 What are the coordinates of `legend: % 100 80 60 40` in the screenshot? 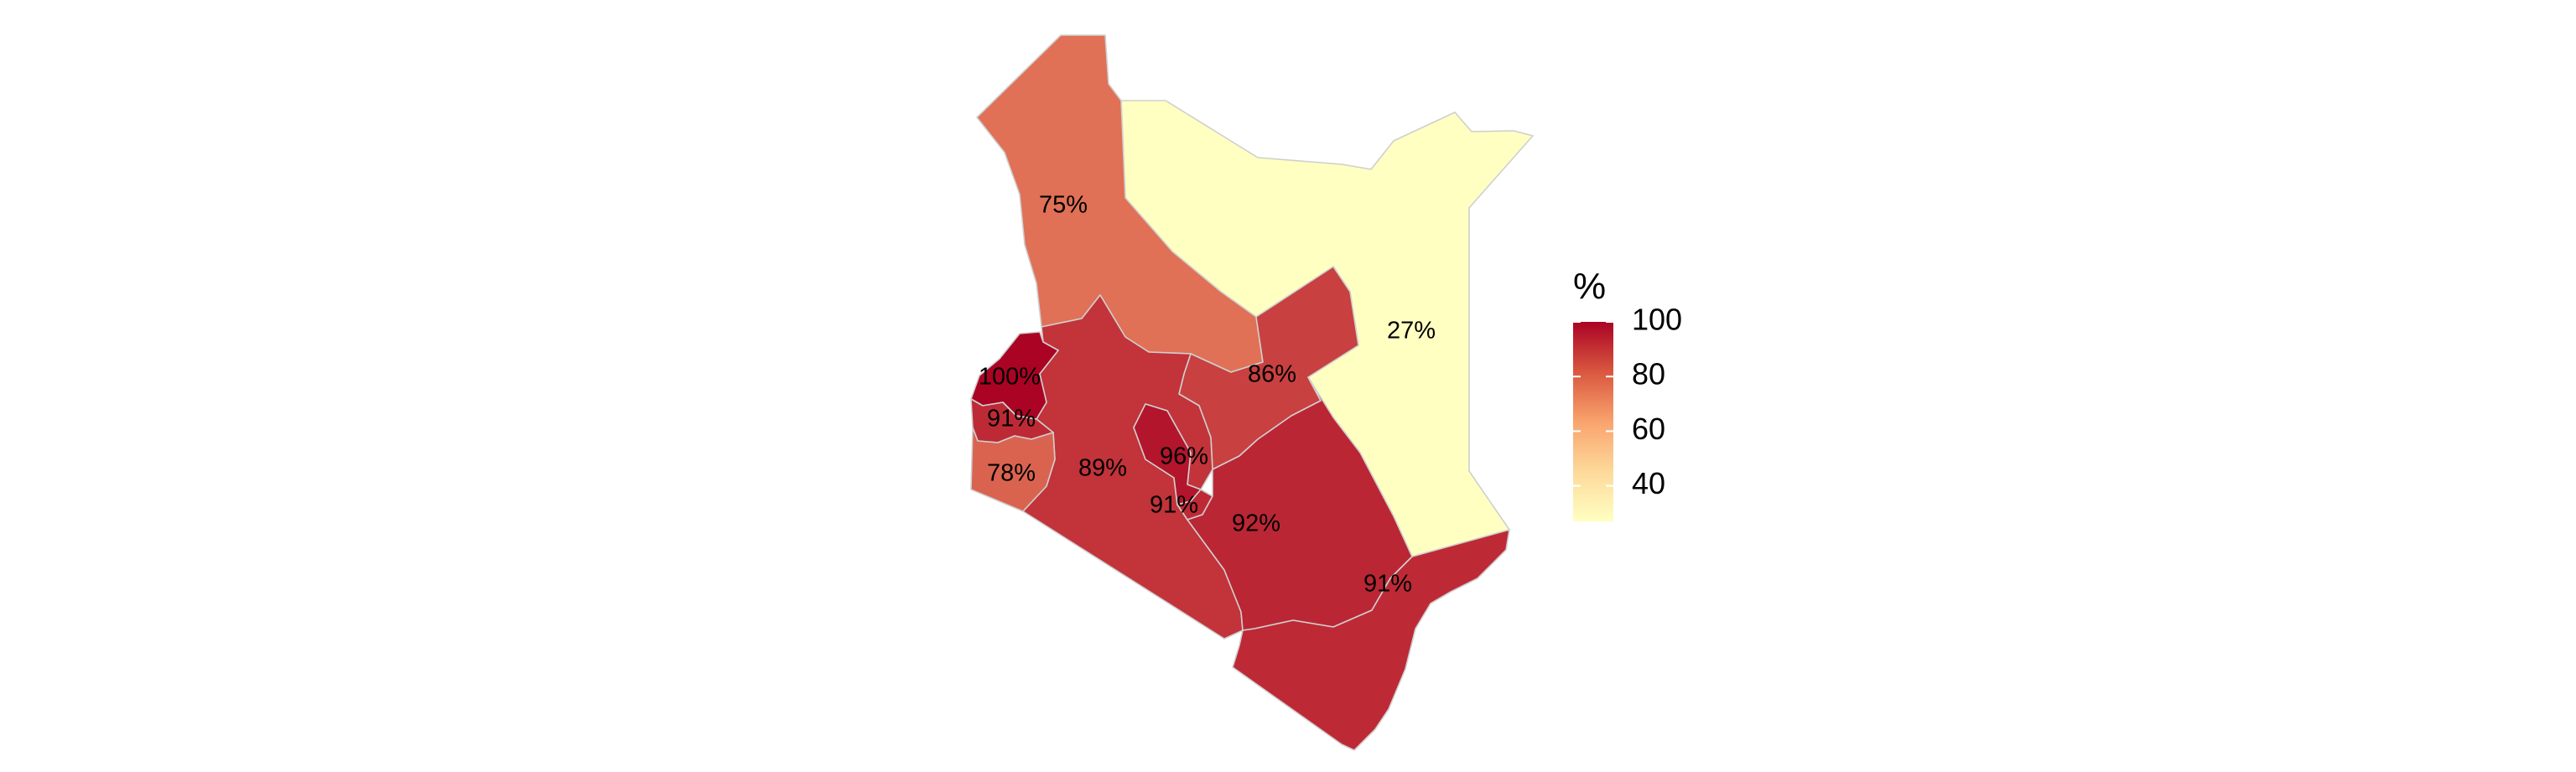 It's located at (1627, 393).